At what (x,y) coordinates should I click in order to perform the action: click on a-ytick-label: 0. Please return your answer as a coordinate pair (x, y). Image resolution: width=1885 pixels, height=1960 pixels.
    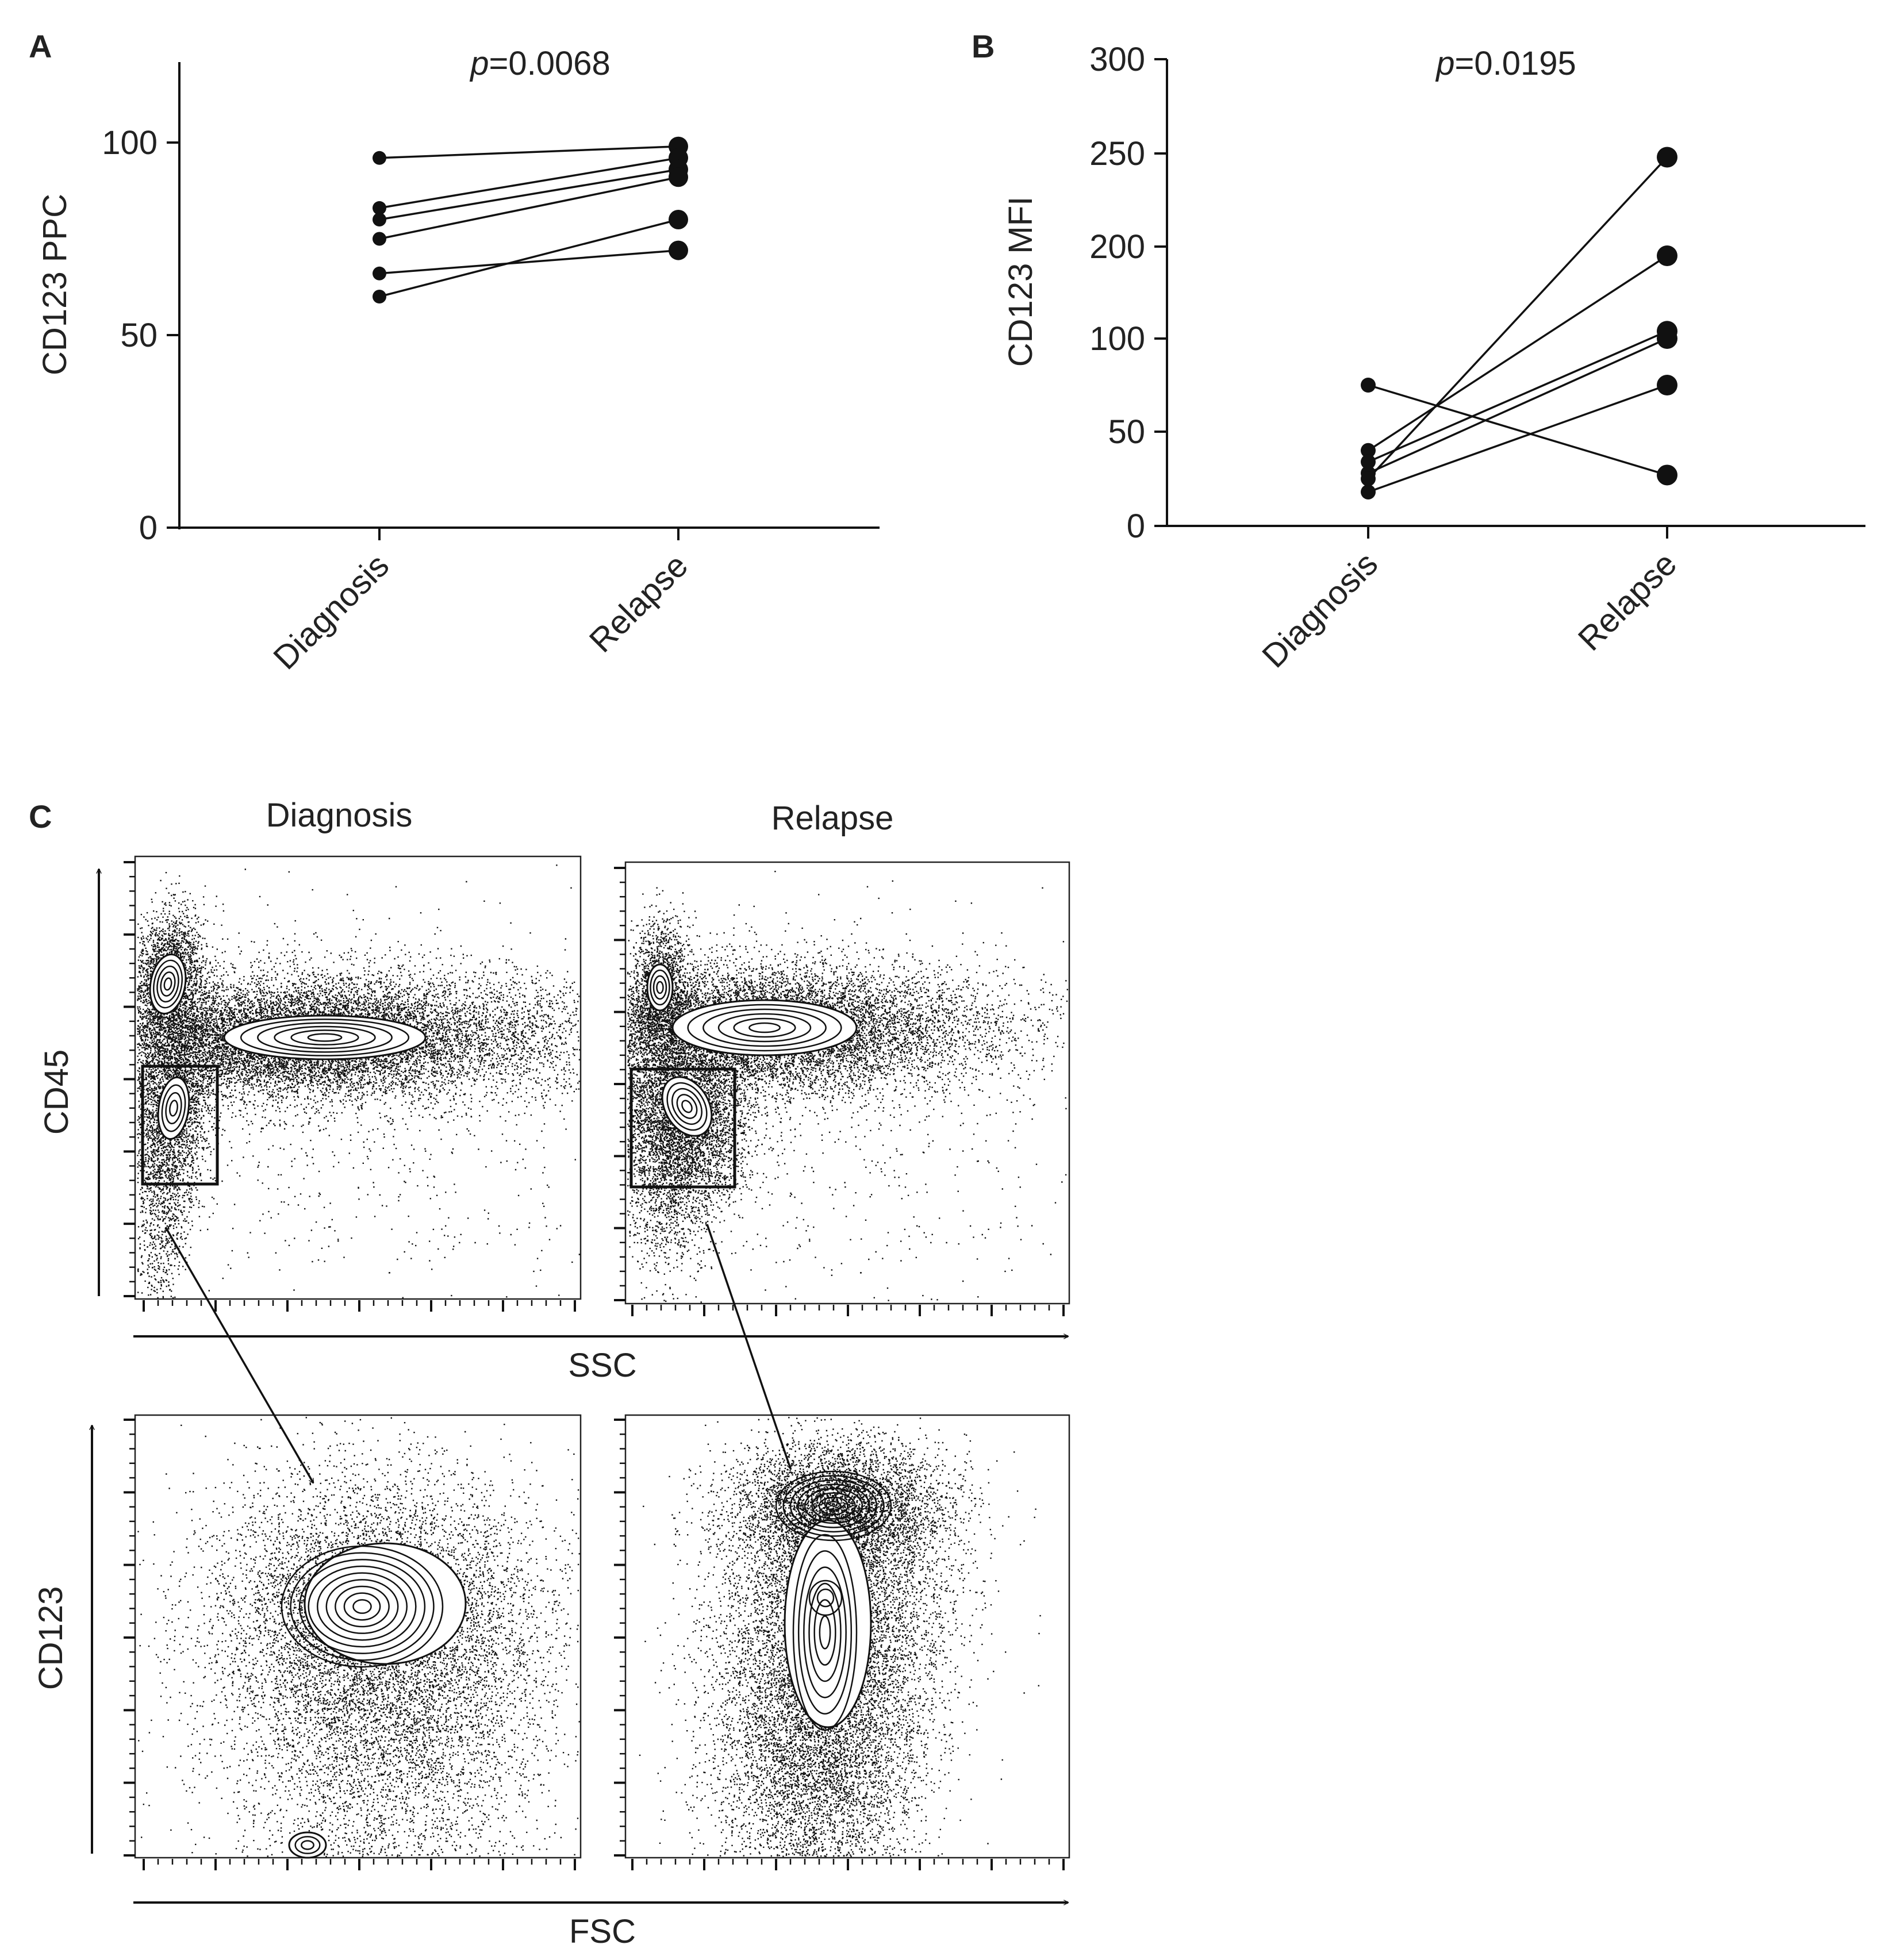
    Looking at the image, I should click on (149, 528).